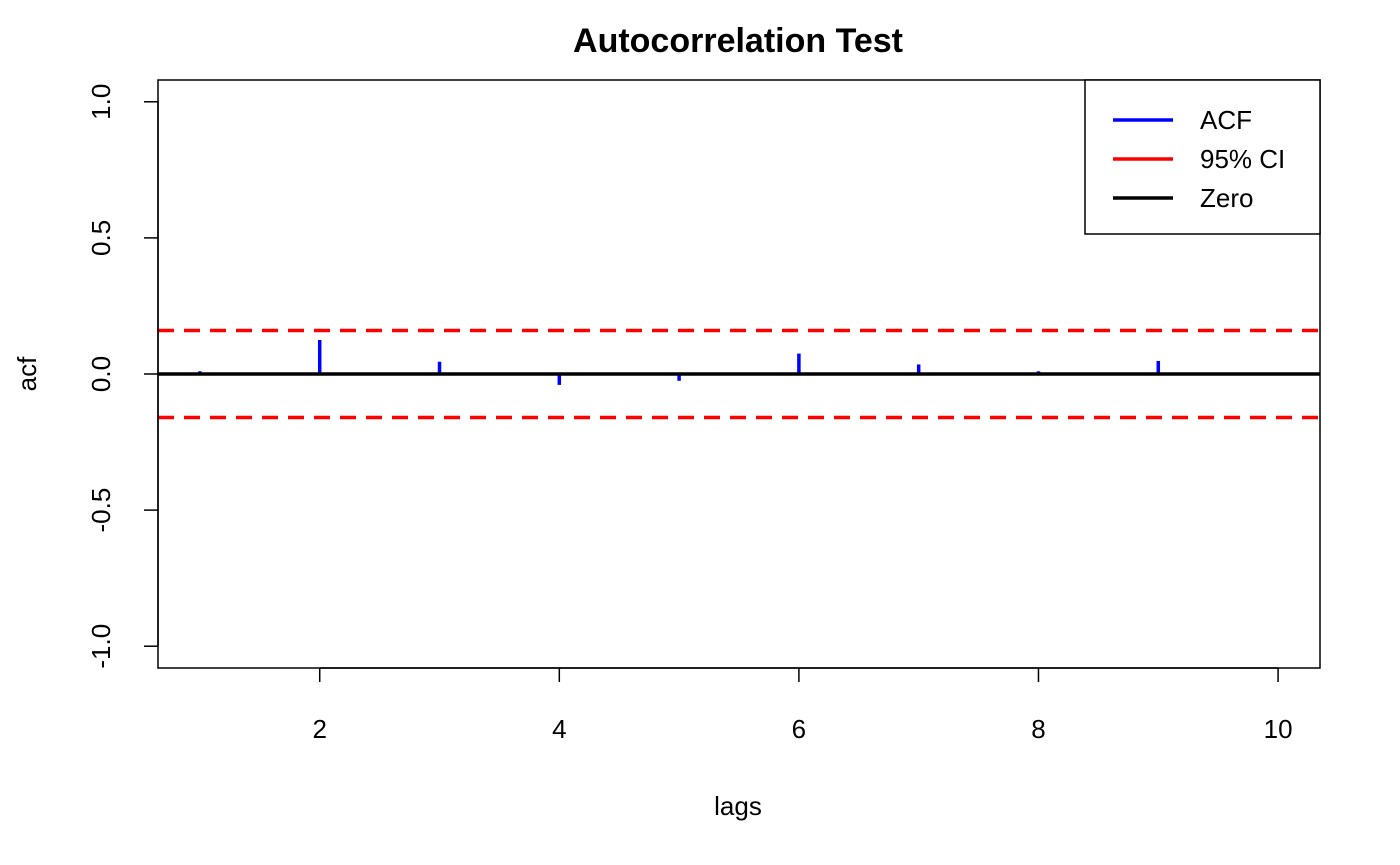 The width and height of the screenshot is (1400, 865). I want to click on y-tick-label: 0.5, so click(101, 238).